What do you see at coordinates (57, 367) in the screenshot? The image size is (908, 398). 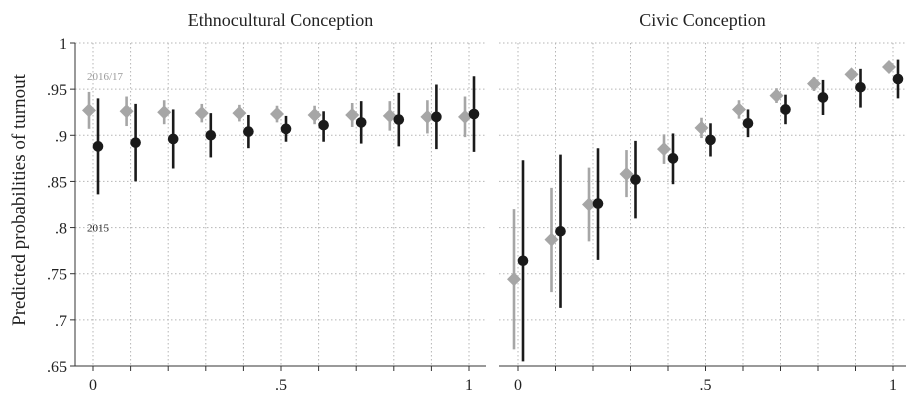 I see `y-tick-label: .65` at bounding box center [57, 367].